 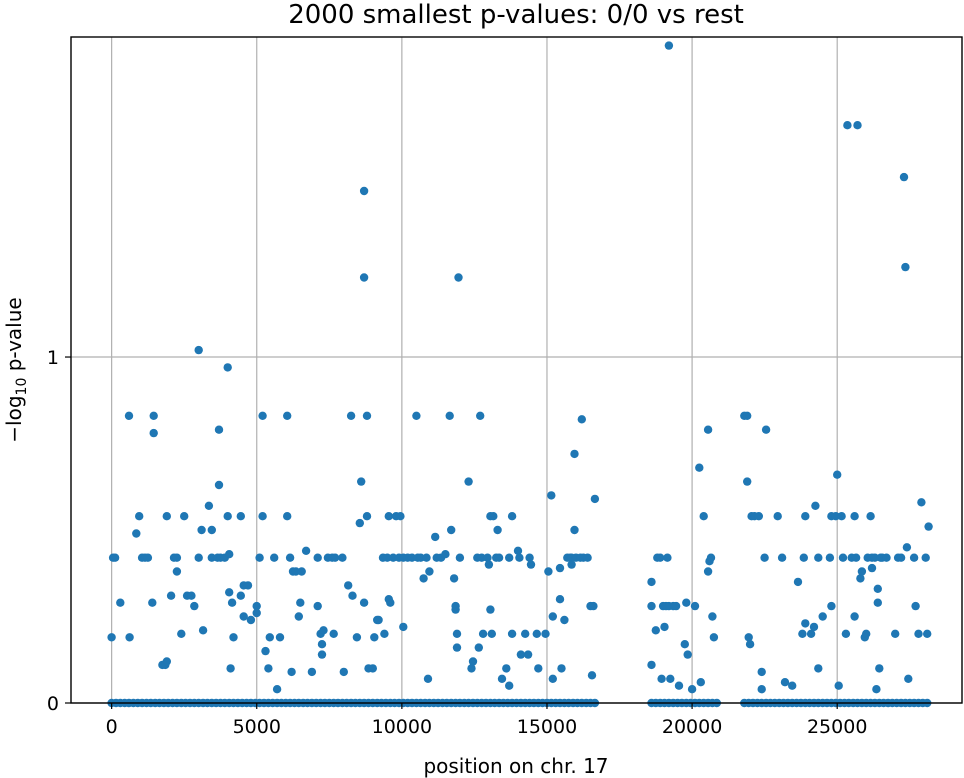 I want to click on x-tick-label: 25000, so click(x=837, y=727).